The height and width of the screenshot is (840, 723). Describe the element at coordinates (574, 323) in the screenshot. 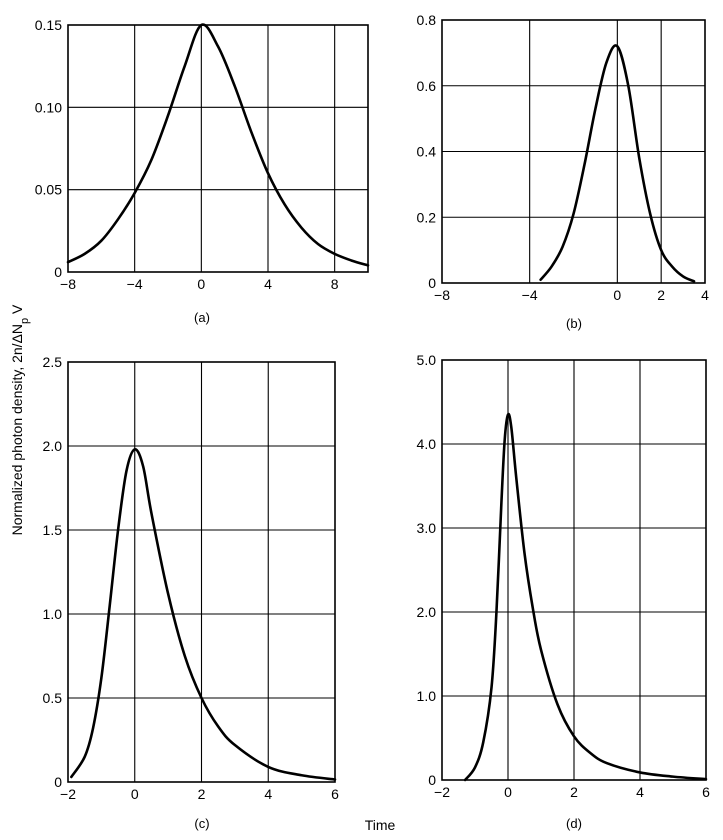

I see `panel-b-label: (b)` at that location.